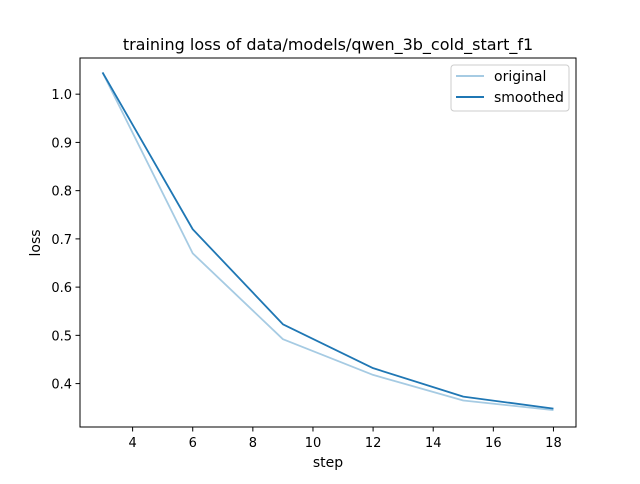 The width and height of the screenshot is (640, 484). I want to click on x-tick-label: 8, so click(253, 443).